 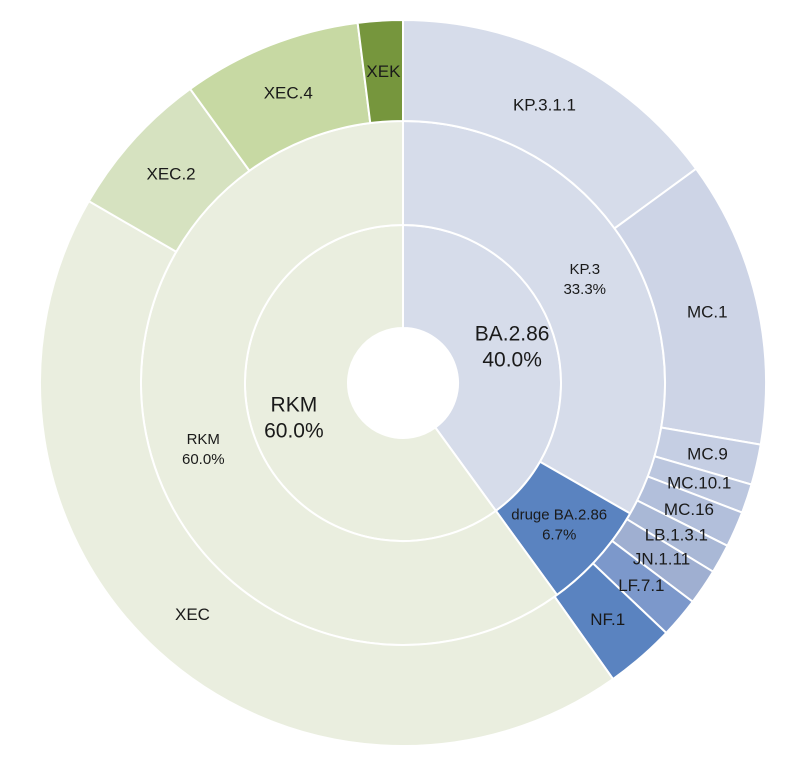 What do you see at coordinates (676, 534) in the screenshot?
I see `outer-label-lb-1-3-1: LB.1.3.1` at bounding box center [676, 534].